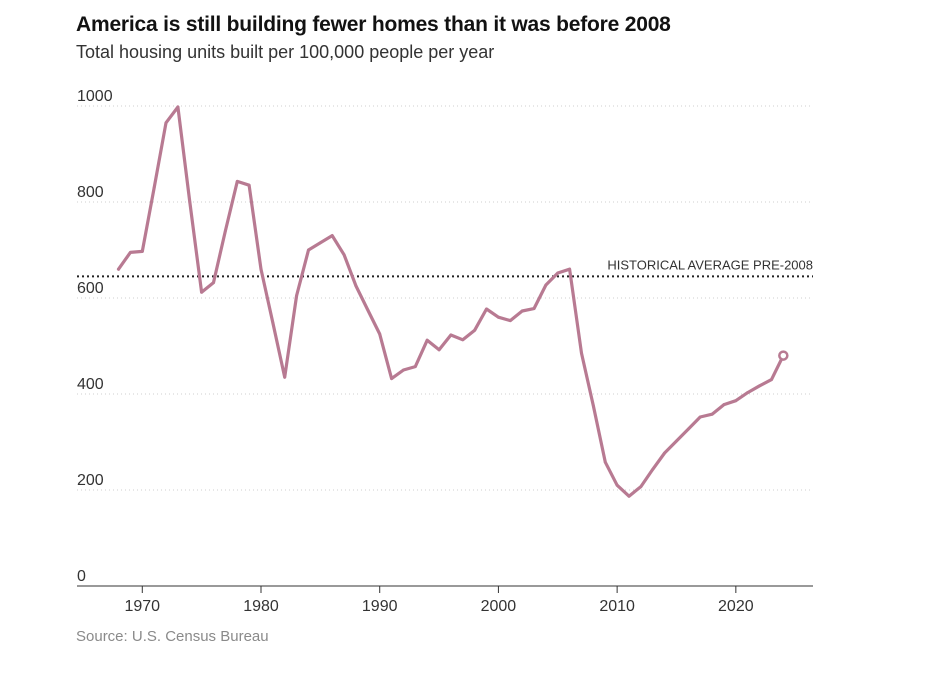 The width and height of the screenshot is (935, 675). What do you see at coordinates (297, 295) in the screenshot?
I see `data-point-1983` at bounding box center [297, 295].